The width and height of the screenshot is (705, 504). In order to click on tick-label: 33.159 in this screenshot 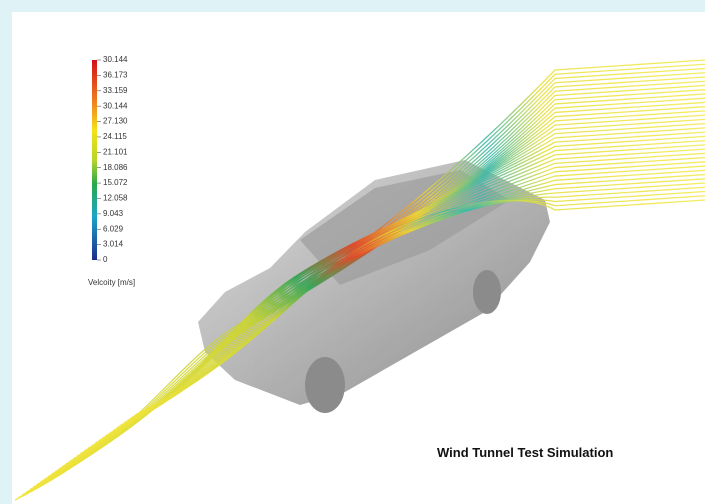, I will do `click(115, 90)`.